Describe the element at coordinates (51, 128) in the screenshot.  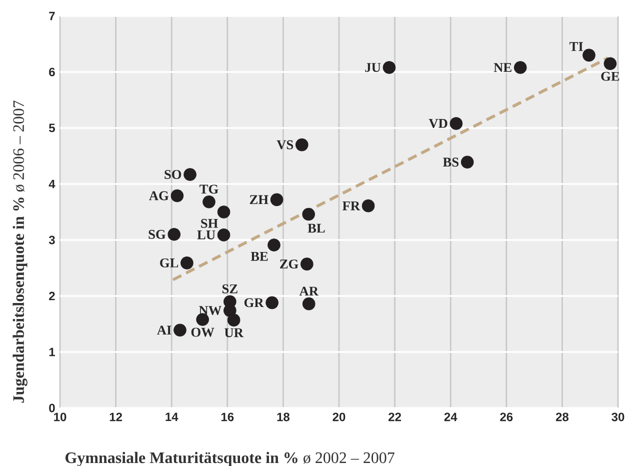
I see `y-tick-label: 5` at that location.